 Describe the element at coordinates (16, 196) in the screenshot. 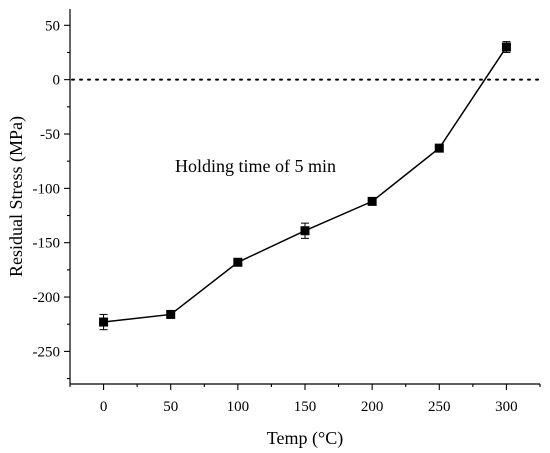

I see `y-axis-title: Residual Stress (MPa)` at that location.